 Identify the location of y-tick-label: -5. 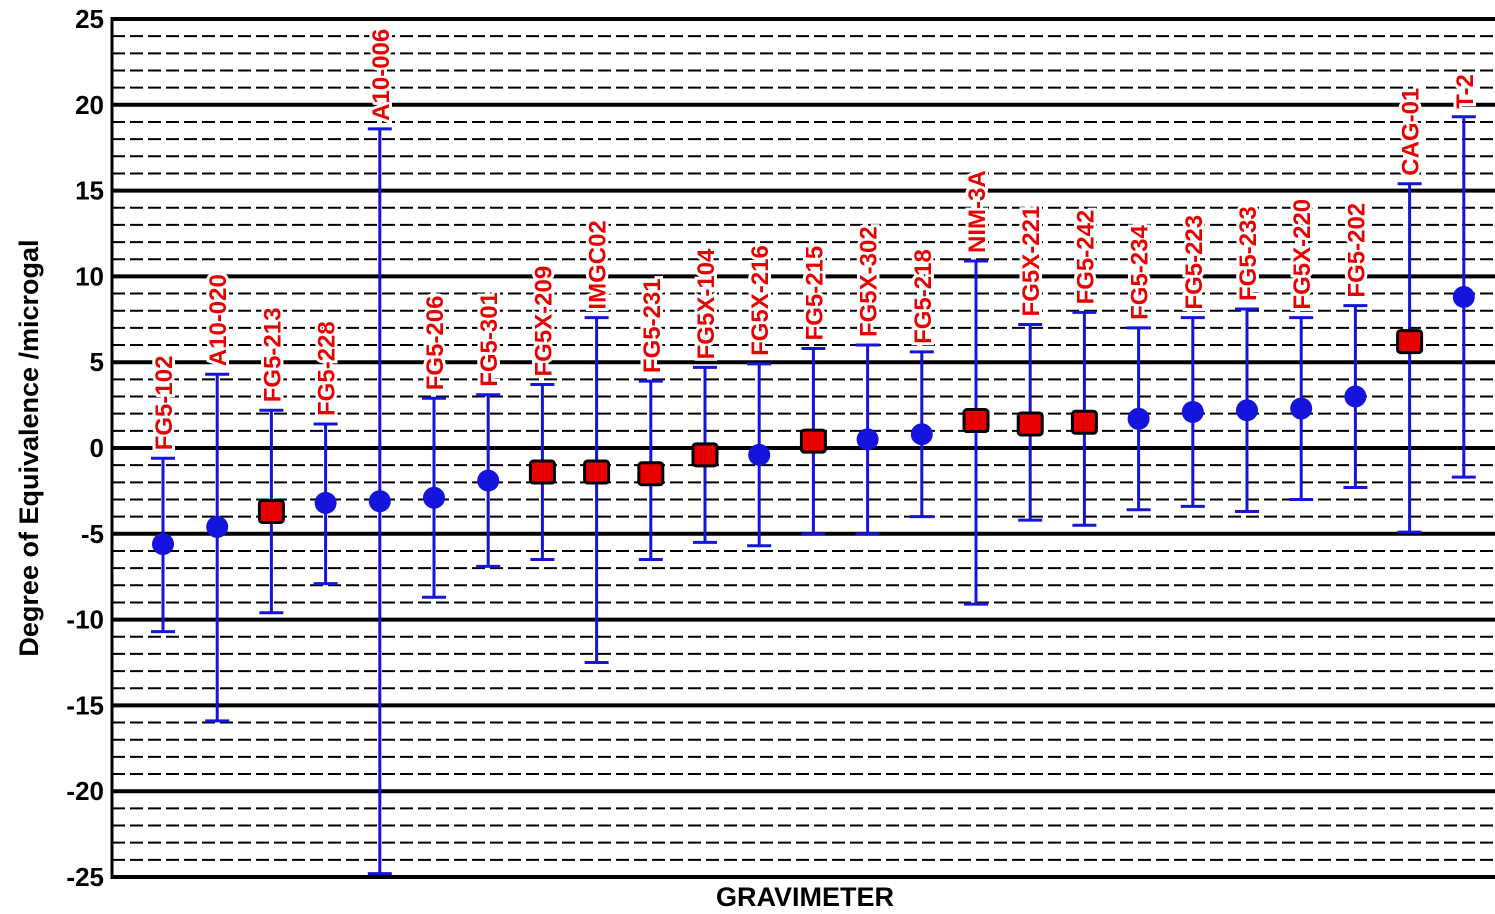
(92, 534).